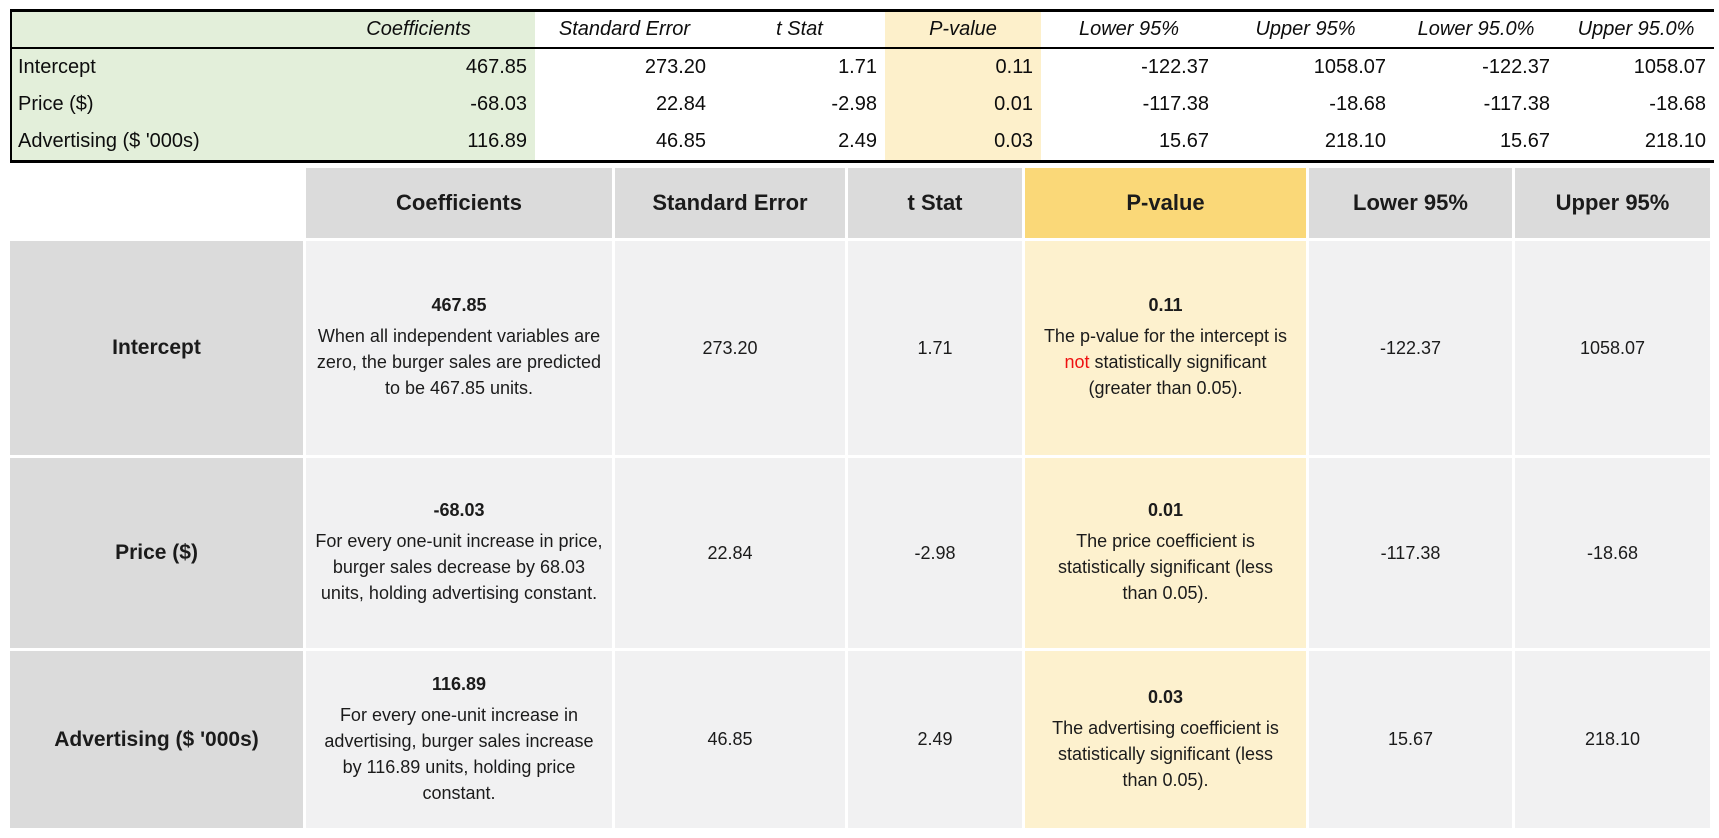  I want to click on bottom-upper-95-cell: 218.10, so click(1612, 739).